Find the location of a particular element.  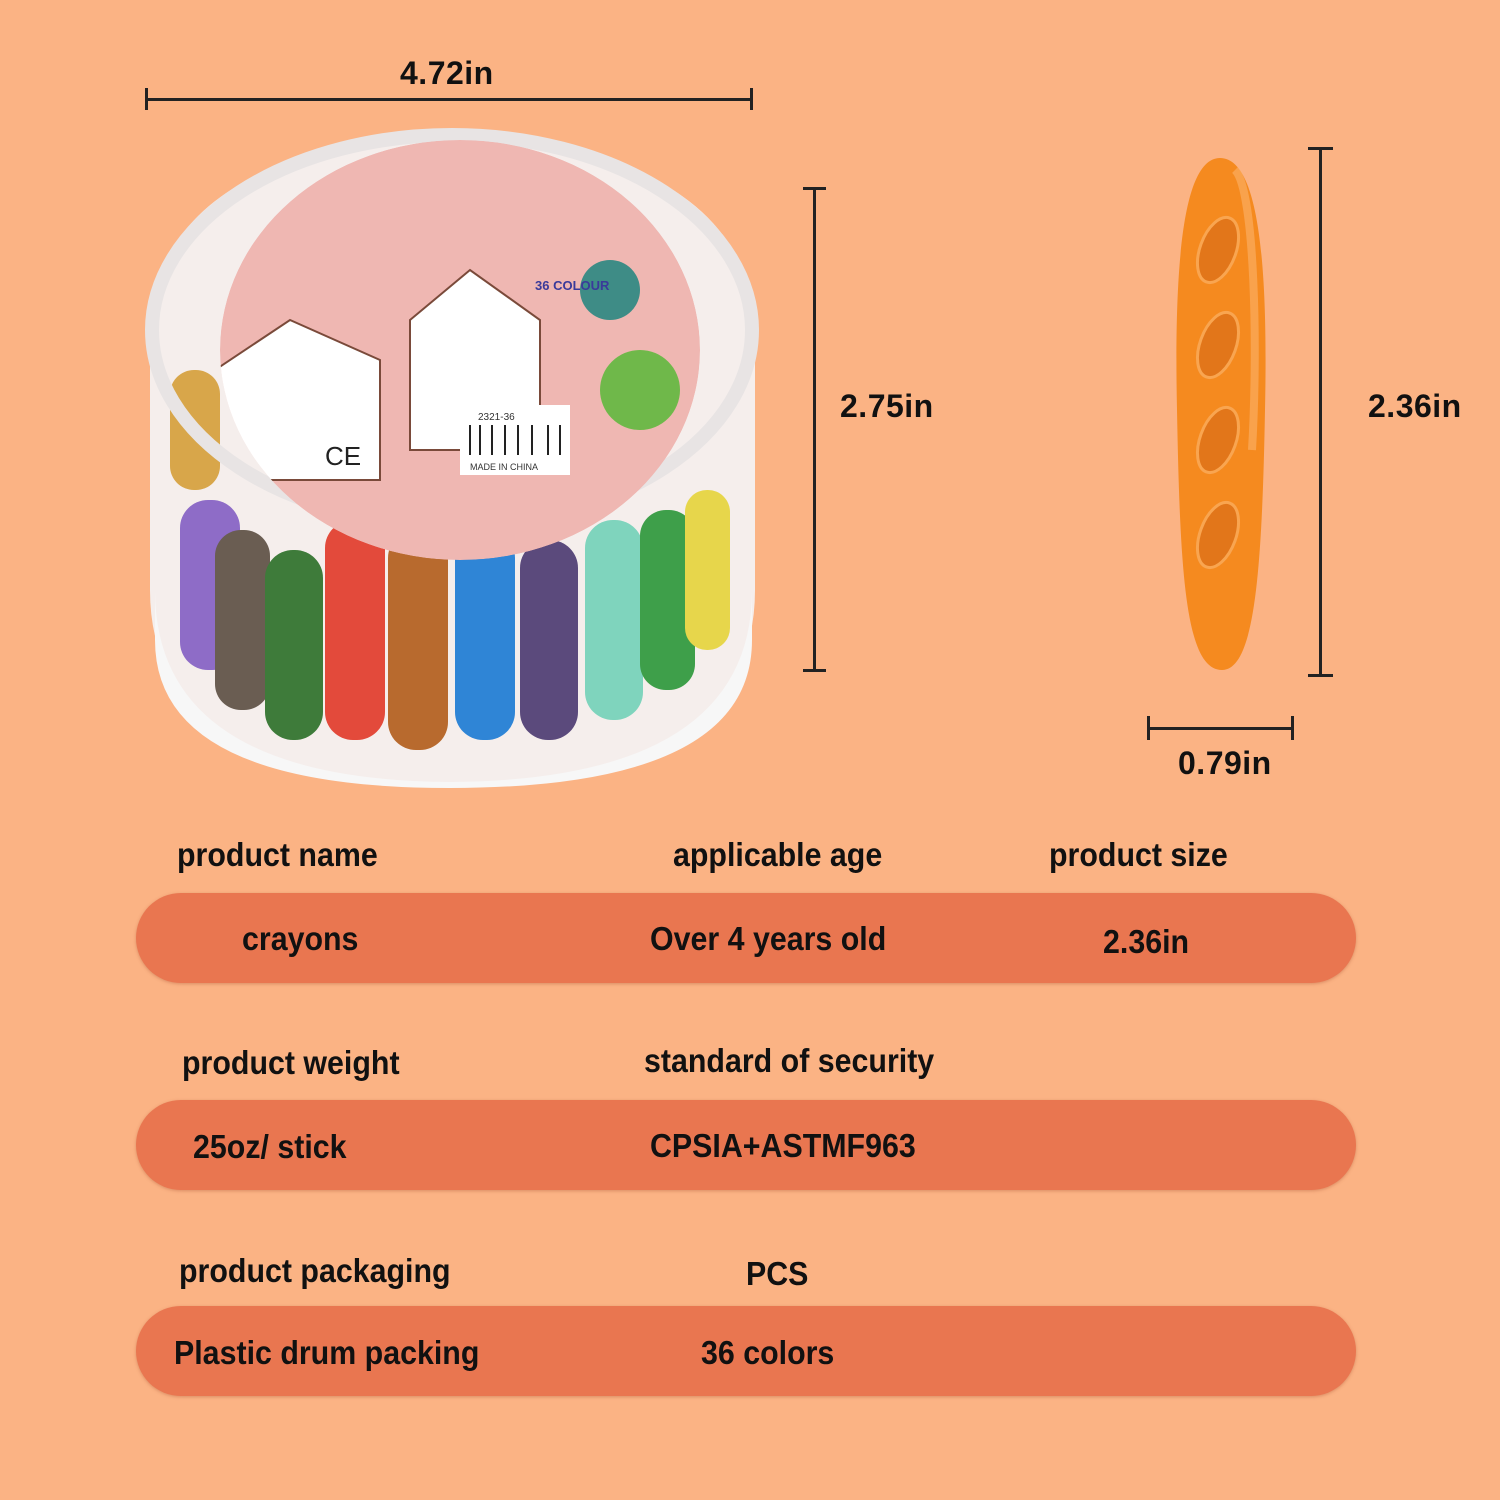

crayon-length-label: 2.36in is located at coordinates (1415, 406).